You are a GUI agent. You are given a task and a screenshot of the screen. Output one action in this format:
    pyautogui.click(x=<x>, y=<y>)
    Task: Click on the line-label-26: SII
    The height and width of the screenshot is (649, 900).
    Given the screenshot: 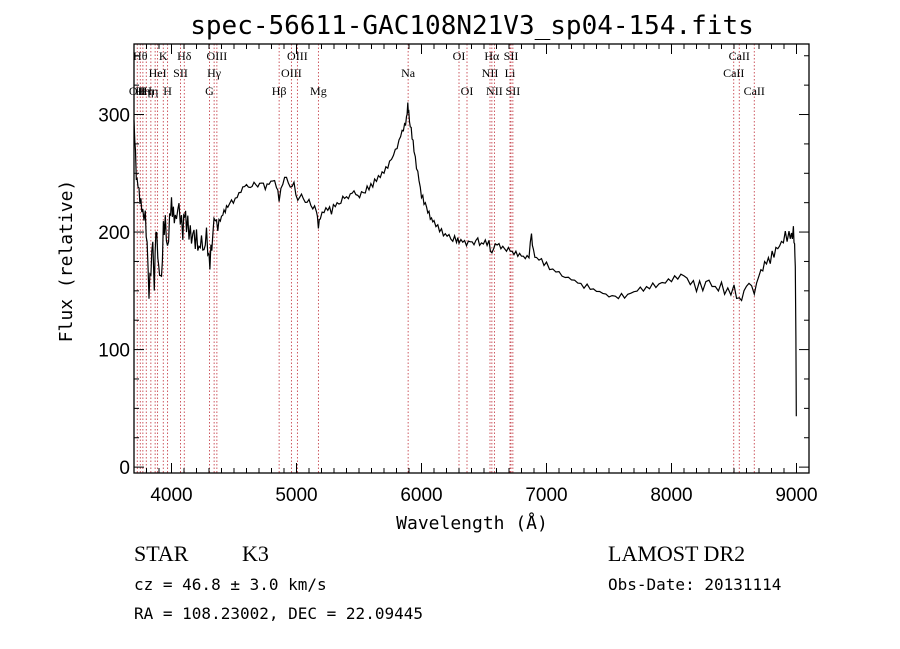 What is the action you would take?
    pyautogui.click(x=513, y=91)
    